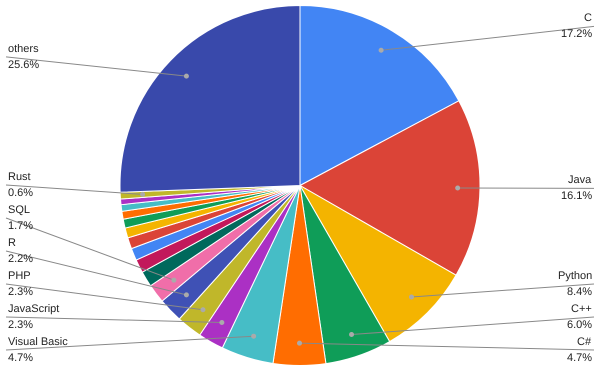  I want to click on slice-label: R, so click(12, 243).